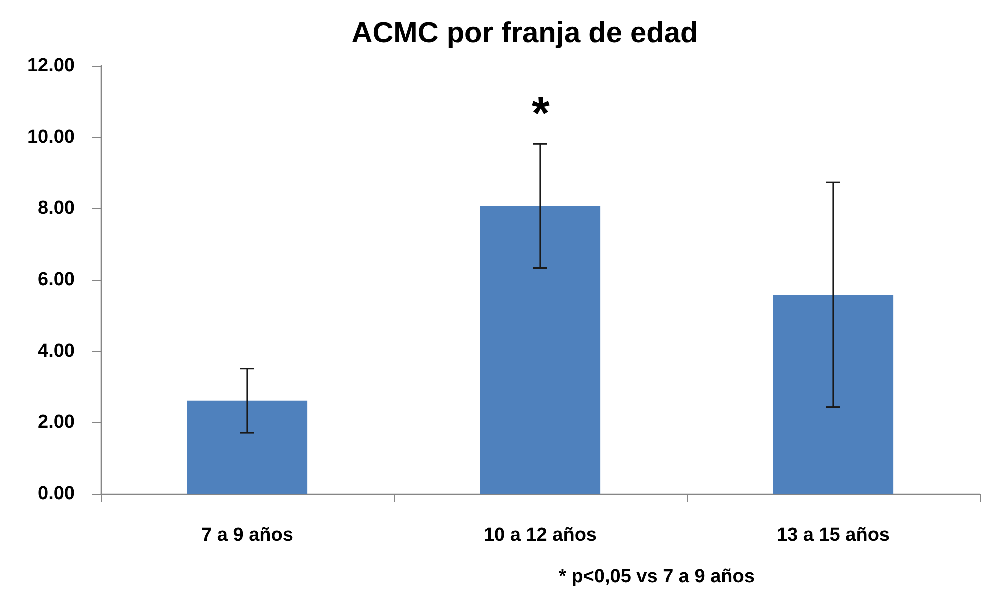 The image size is (990, 592). Describe the element at coordinates (56, 209) in the screenshot. I see `y-tick-label: 8.00` at that location.